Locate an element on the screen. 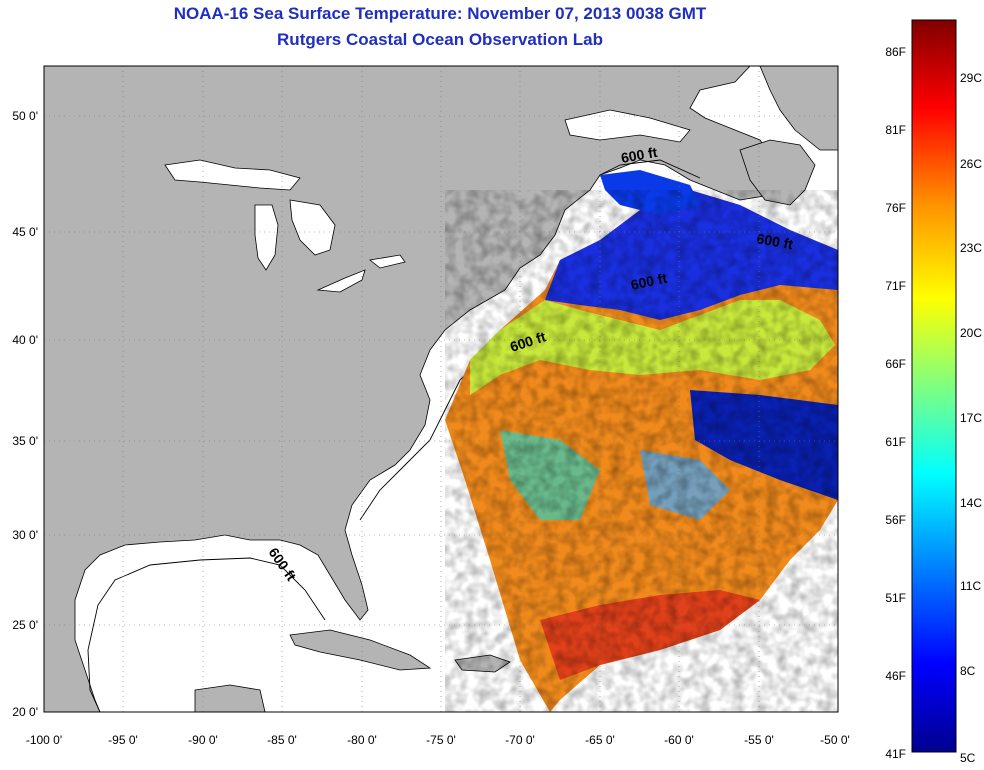 Image resolution: width=984 pixels, height=770 pixels. shelf-contour-gulf-maine is located at coordinates (650, 169).